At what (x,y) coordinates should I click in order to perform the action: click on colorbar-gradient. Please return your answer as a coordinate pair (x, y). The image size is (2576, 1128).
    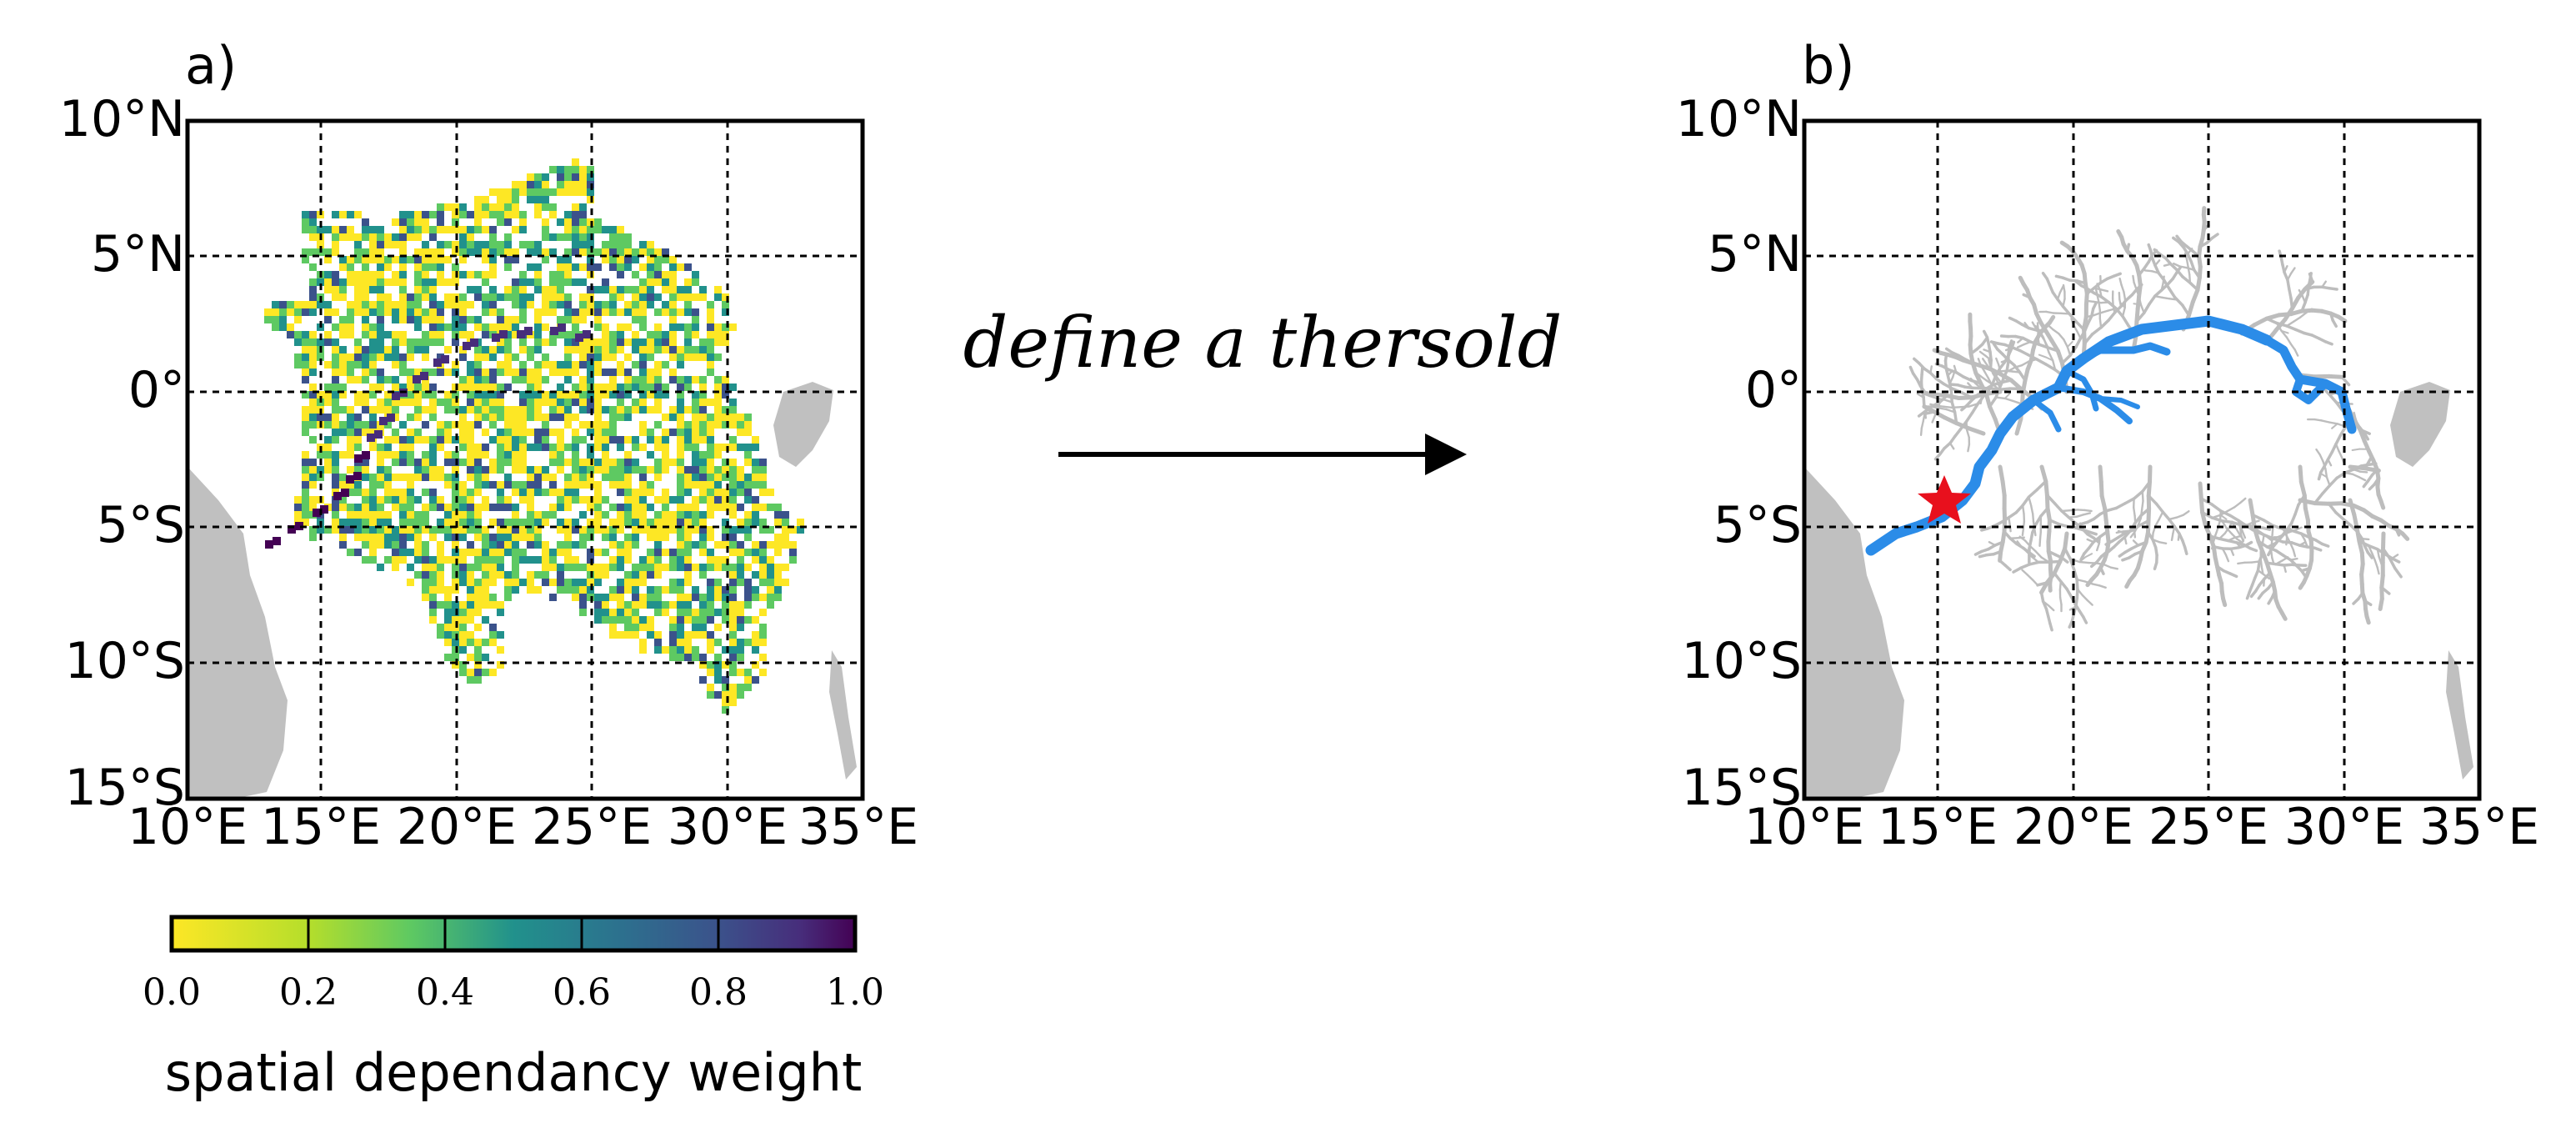
    Looking at the image, I should click on (513, 934).